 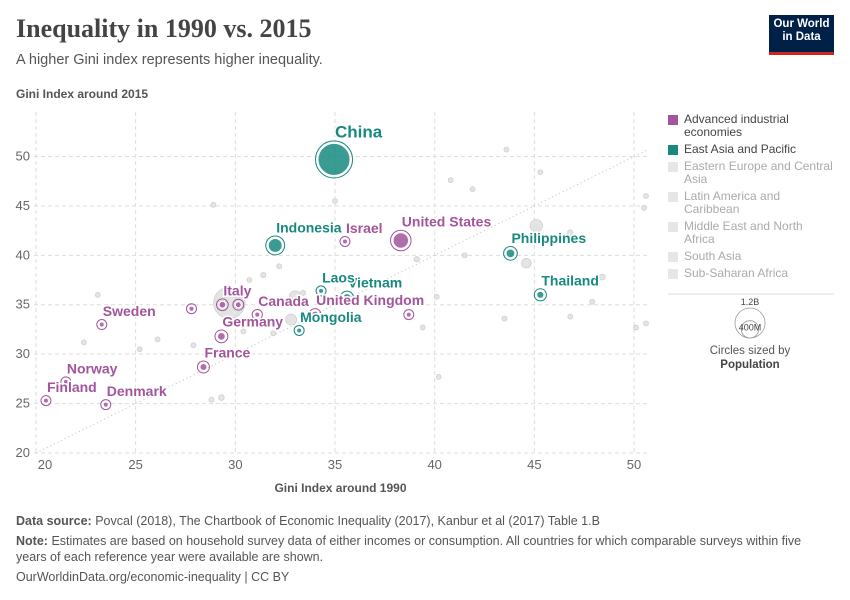 I want to click on legend-label: Sub-Saharan Africa, so click(x=736, y=273).